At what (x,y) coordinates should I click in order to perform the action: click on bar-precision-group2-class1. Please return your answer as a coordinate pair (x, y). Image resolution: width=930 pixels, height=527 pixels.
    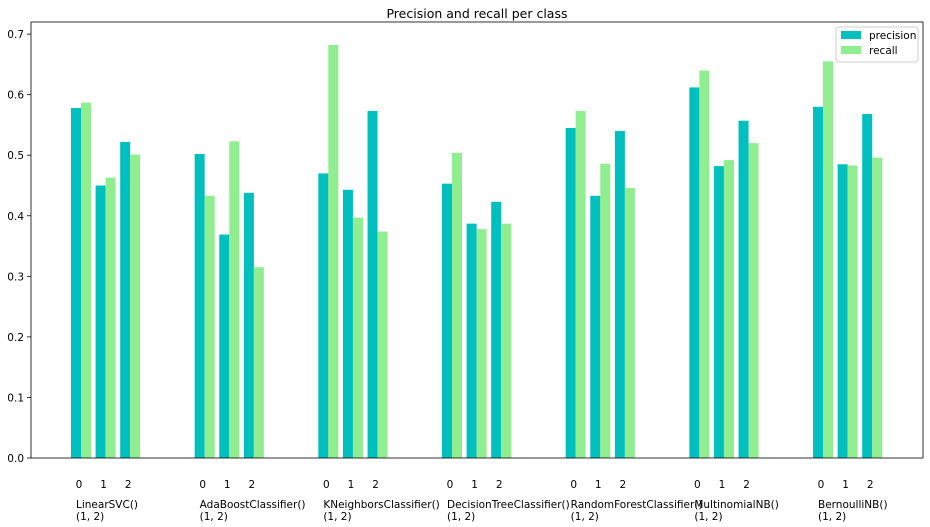
    Looking at the image, I should click on (347, 323).